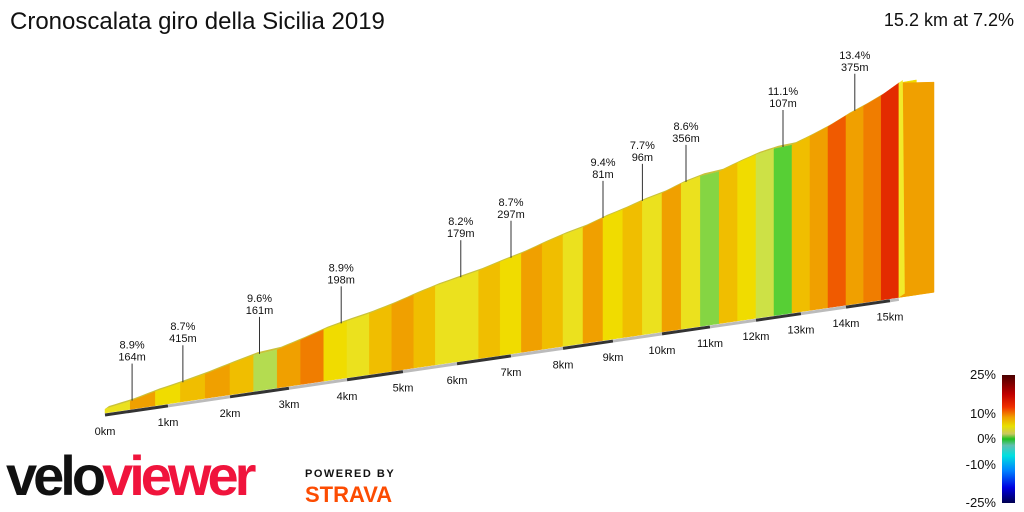 This screenshot has width=1024, height=512. I want to click on annotation-length: 107m, so click(783, 104).